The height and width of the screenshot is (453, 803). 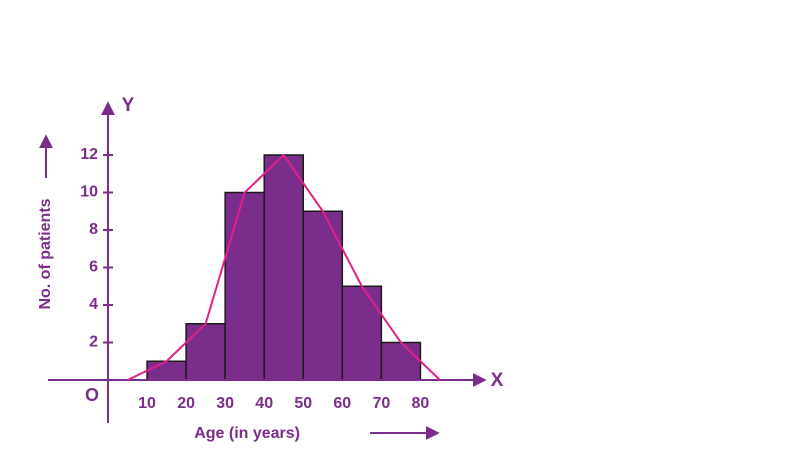 What do you see at coordinates (303, 403) in the screenshot?
I see `x-tick-label: 50` at bounding box center [303, 403].